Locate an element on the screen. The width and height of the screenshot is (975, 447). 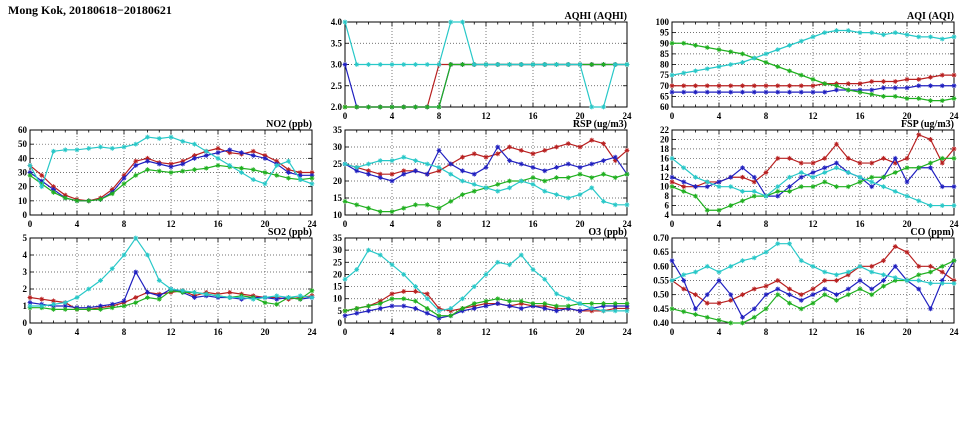
page-title: Mong Kok, 20180618−20180621 is located at coordinates (90, 10).